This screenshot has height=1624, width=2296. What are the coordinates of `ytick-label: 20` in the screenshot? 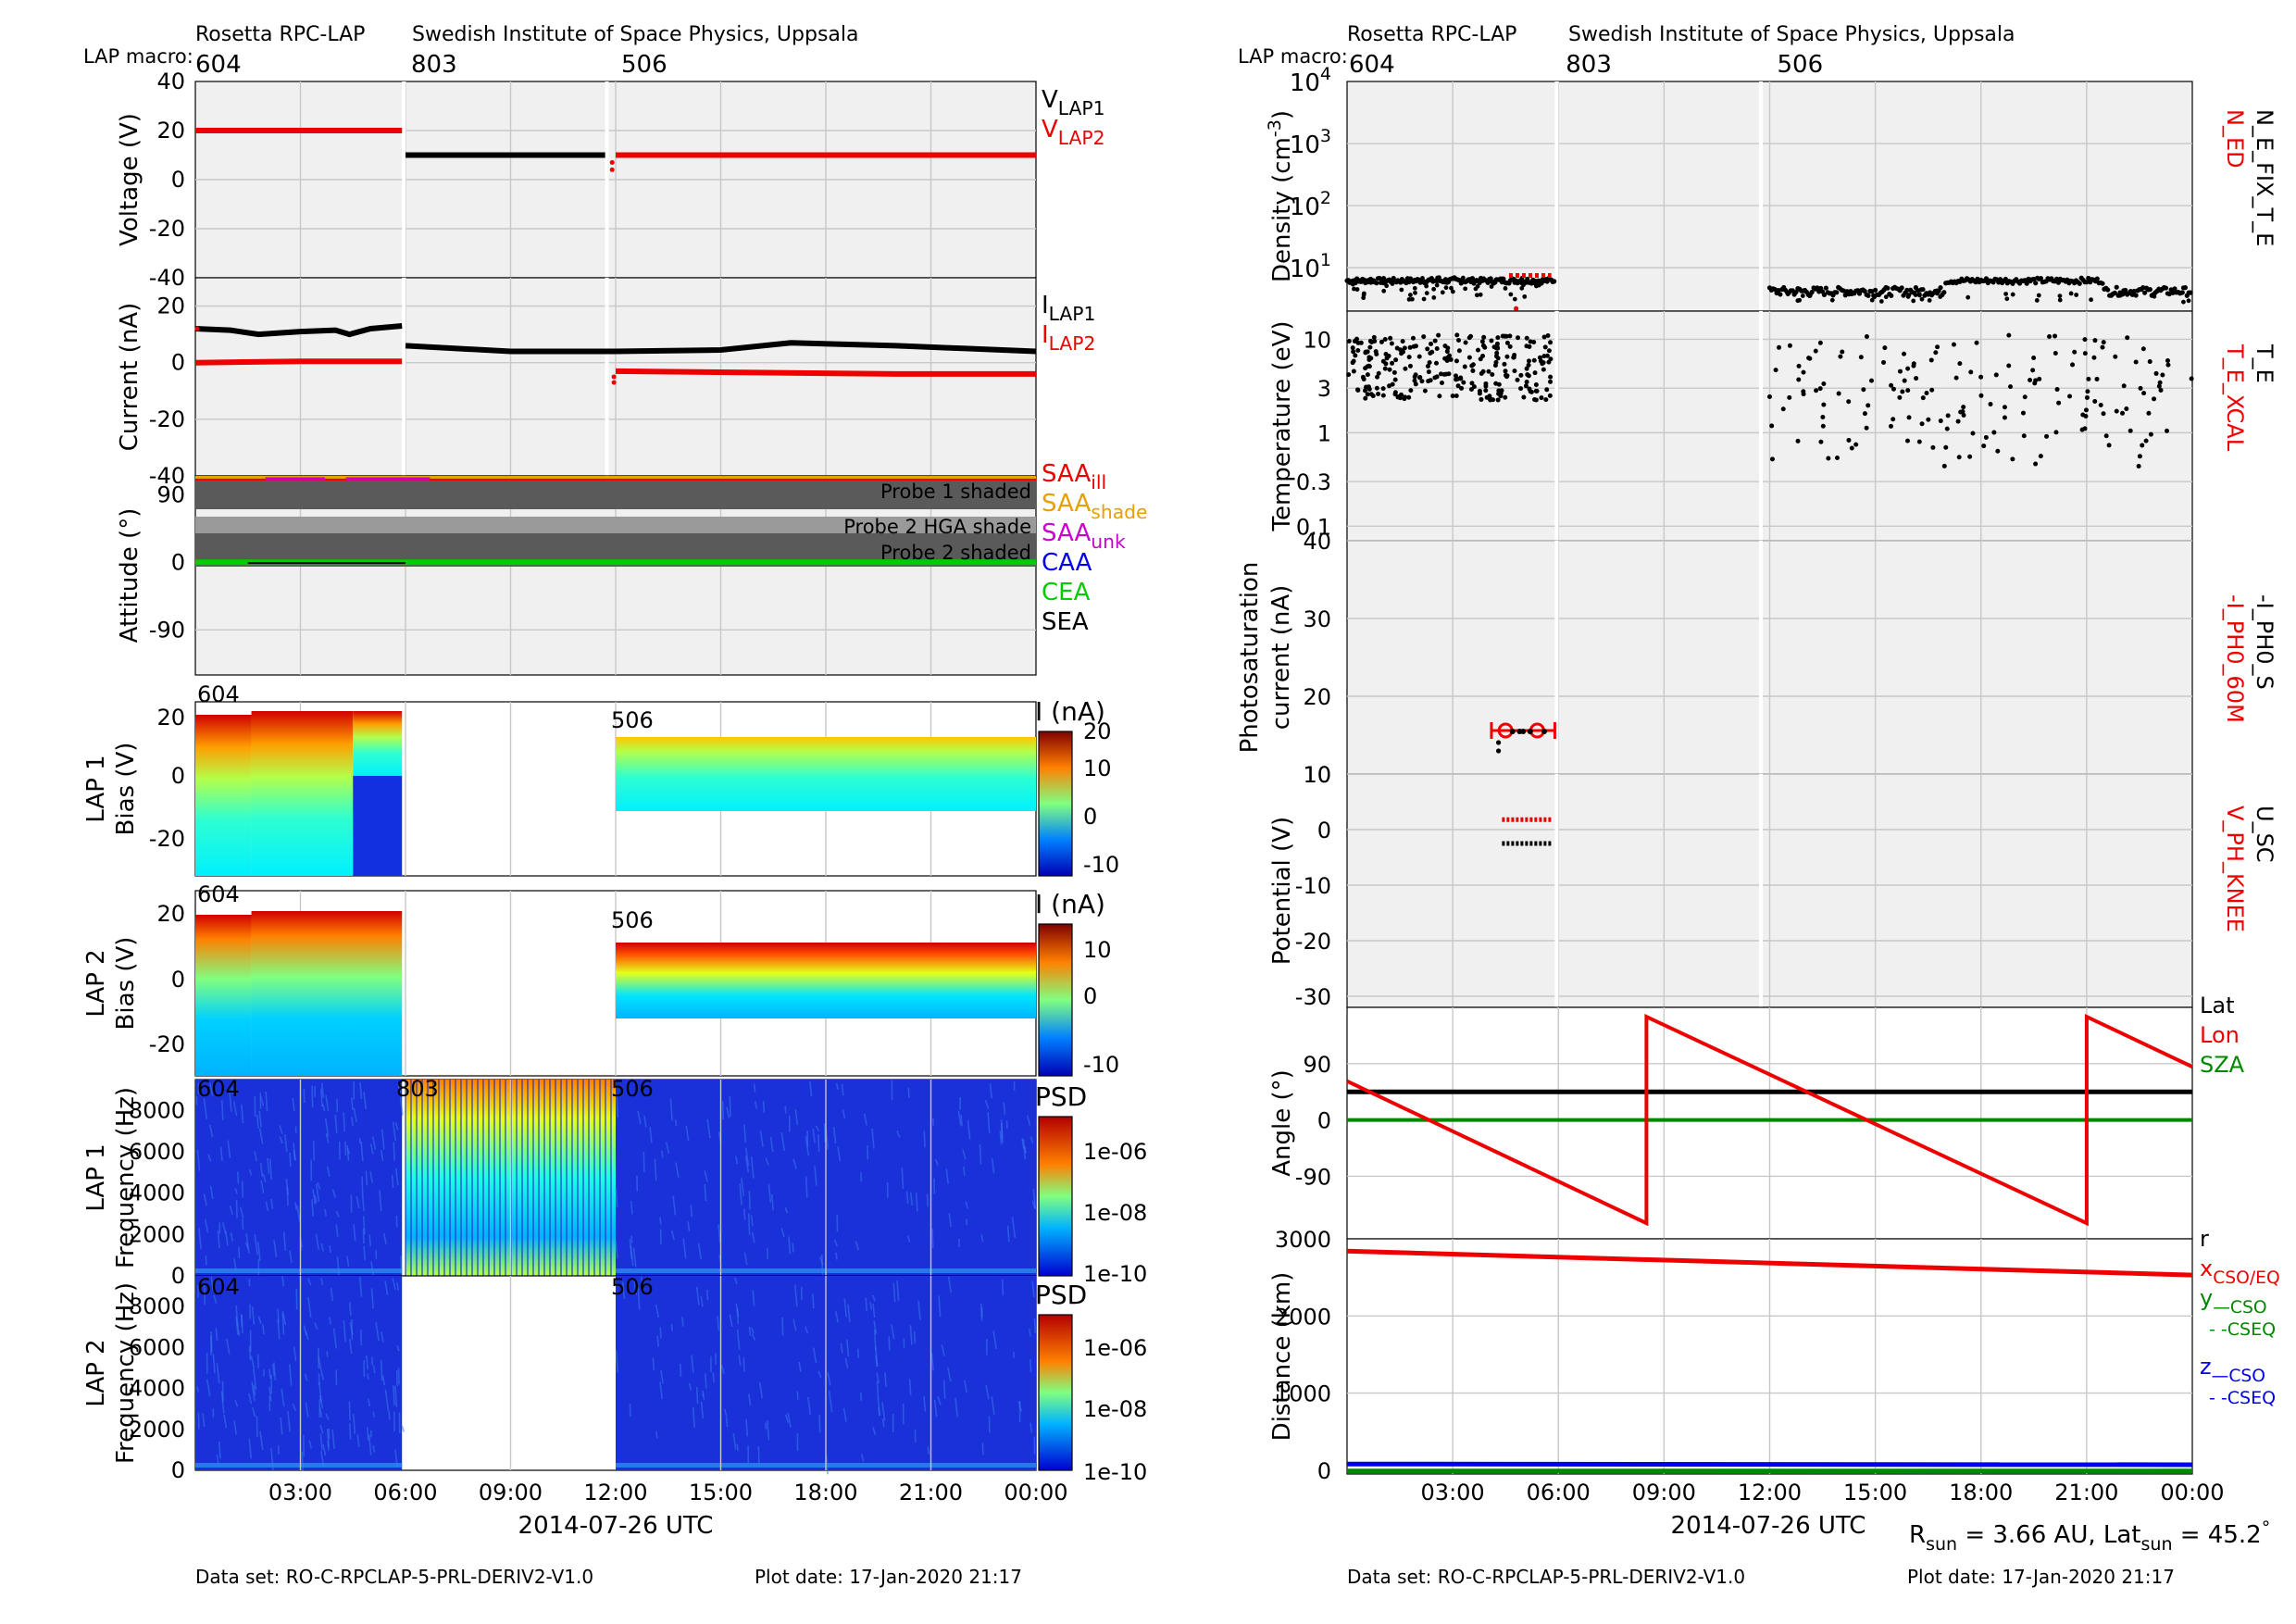 It's located at (170, 131).